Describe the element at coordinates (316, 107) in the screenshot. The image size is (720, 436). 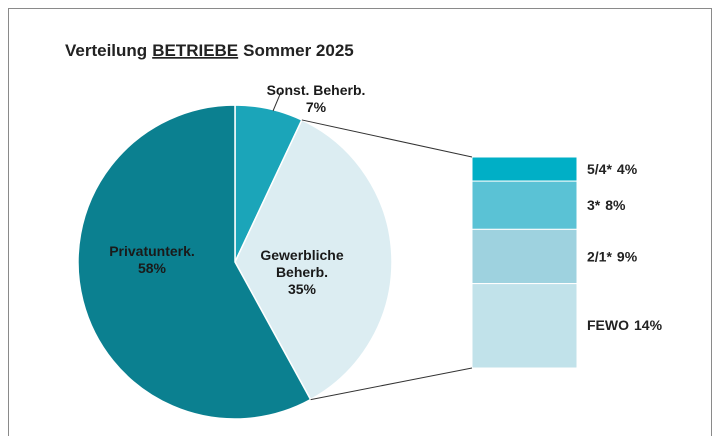
I see `slice-value: 7%` at that location.